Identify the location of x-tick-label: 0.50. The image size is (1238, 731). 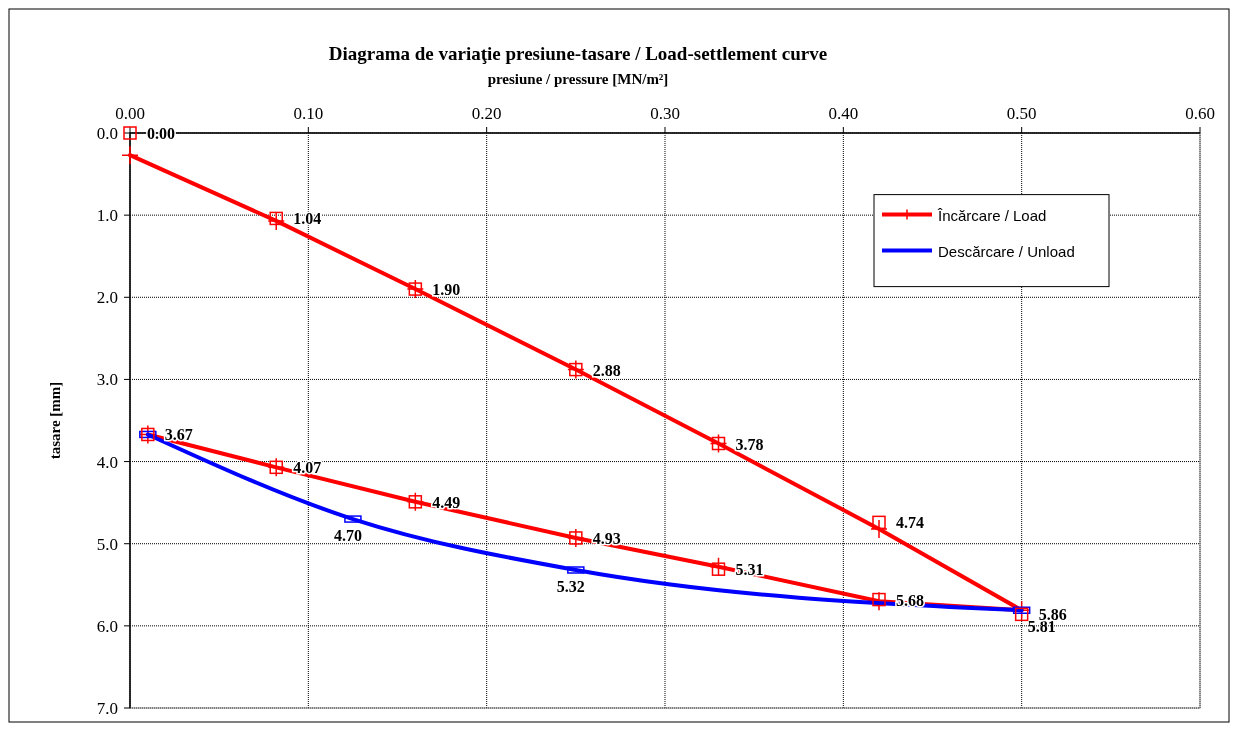
(1021, 113).